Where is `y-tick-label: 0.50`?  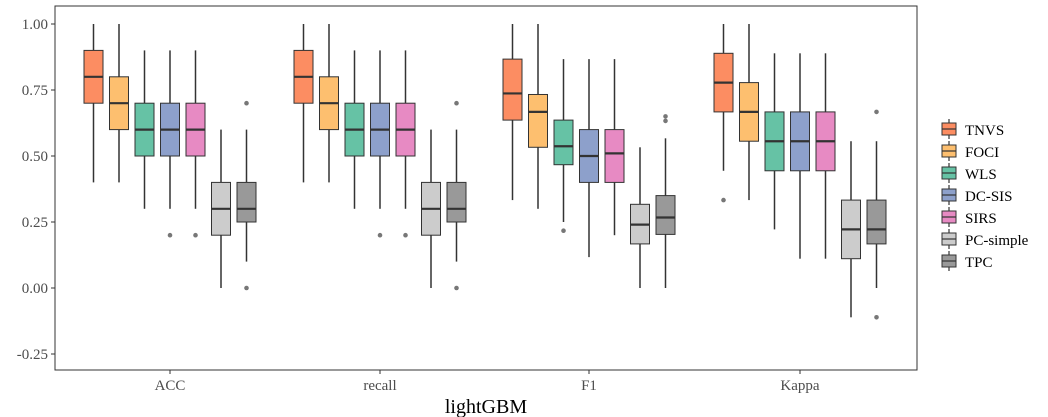 y-tick-label: 0.50 is located at coordinates (35, 157).